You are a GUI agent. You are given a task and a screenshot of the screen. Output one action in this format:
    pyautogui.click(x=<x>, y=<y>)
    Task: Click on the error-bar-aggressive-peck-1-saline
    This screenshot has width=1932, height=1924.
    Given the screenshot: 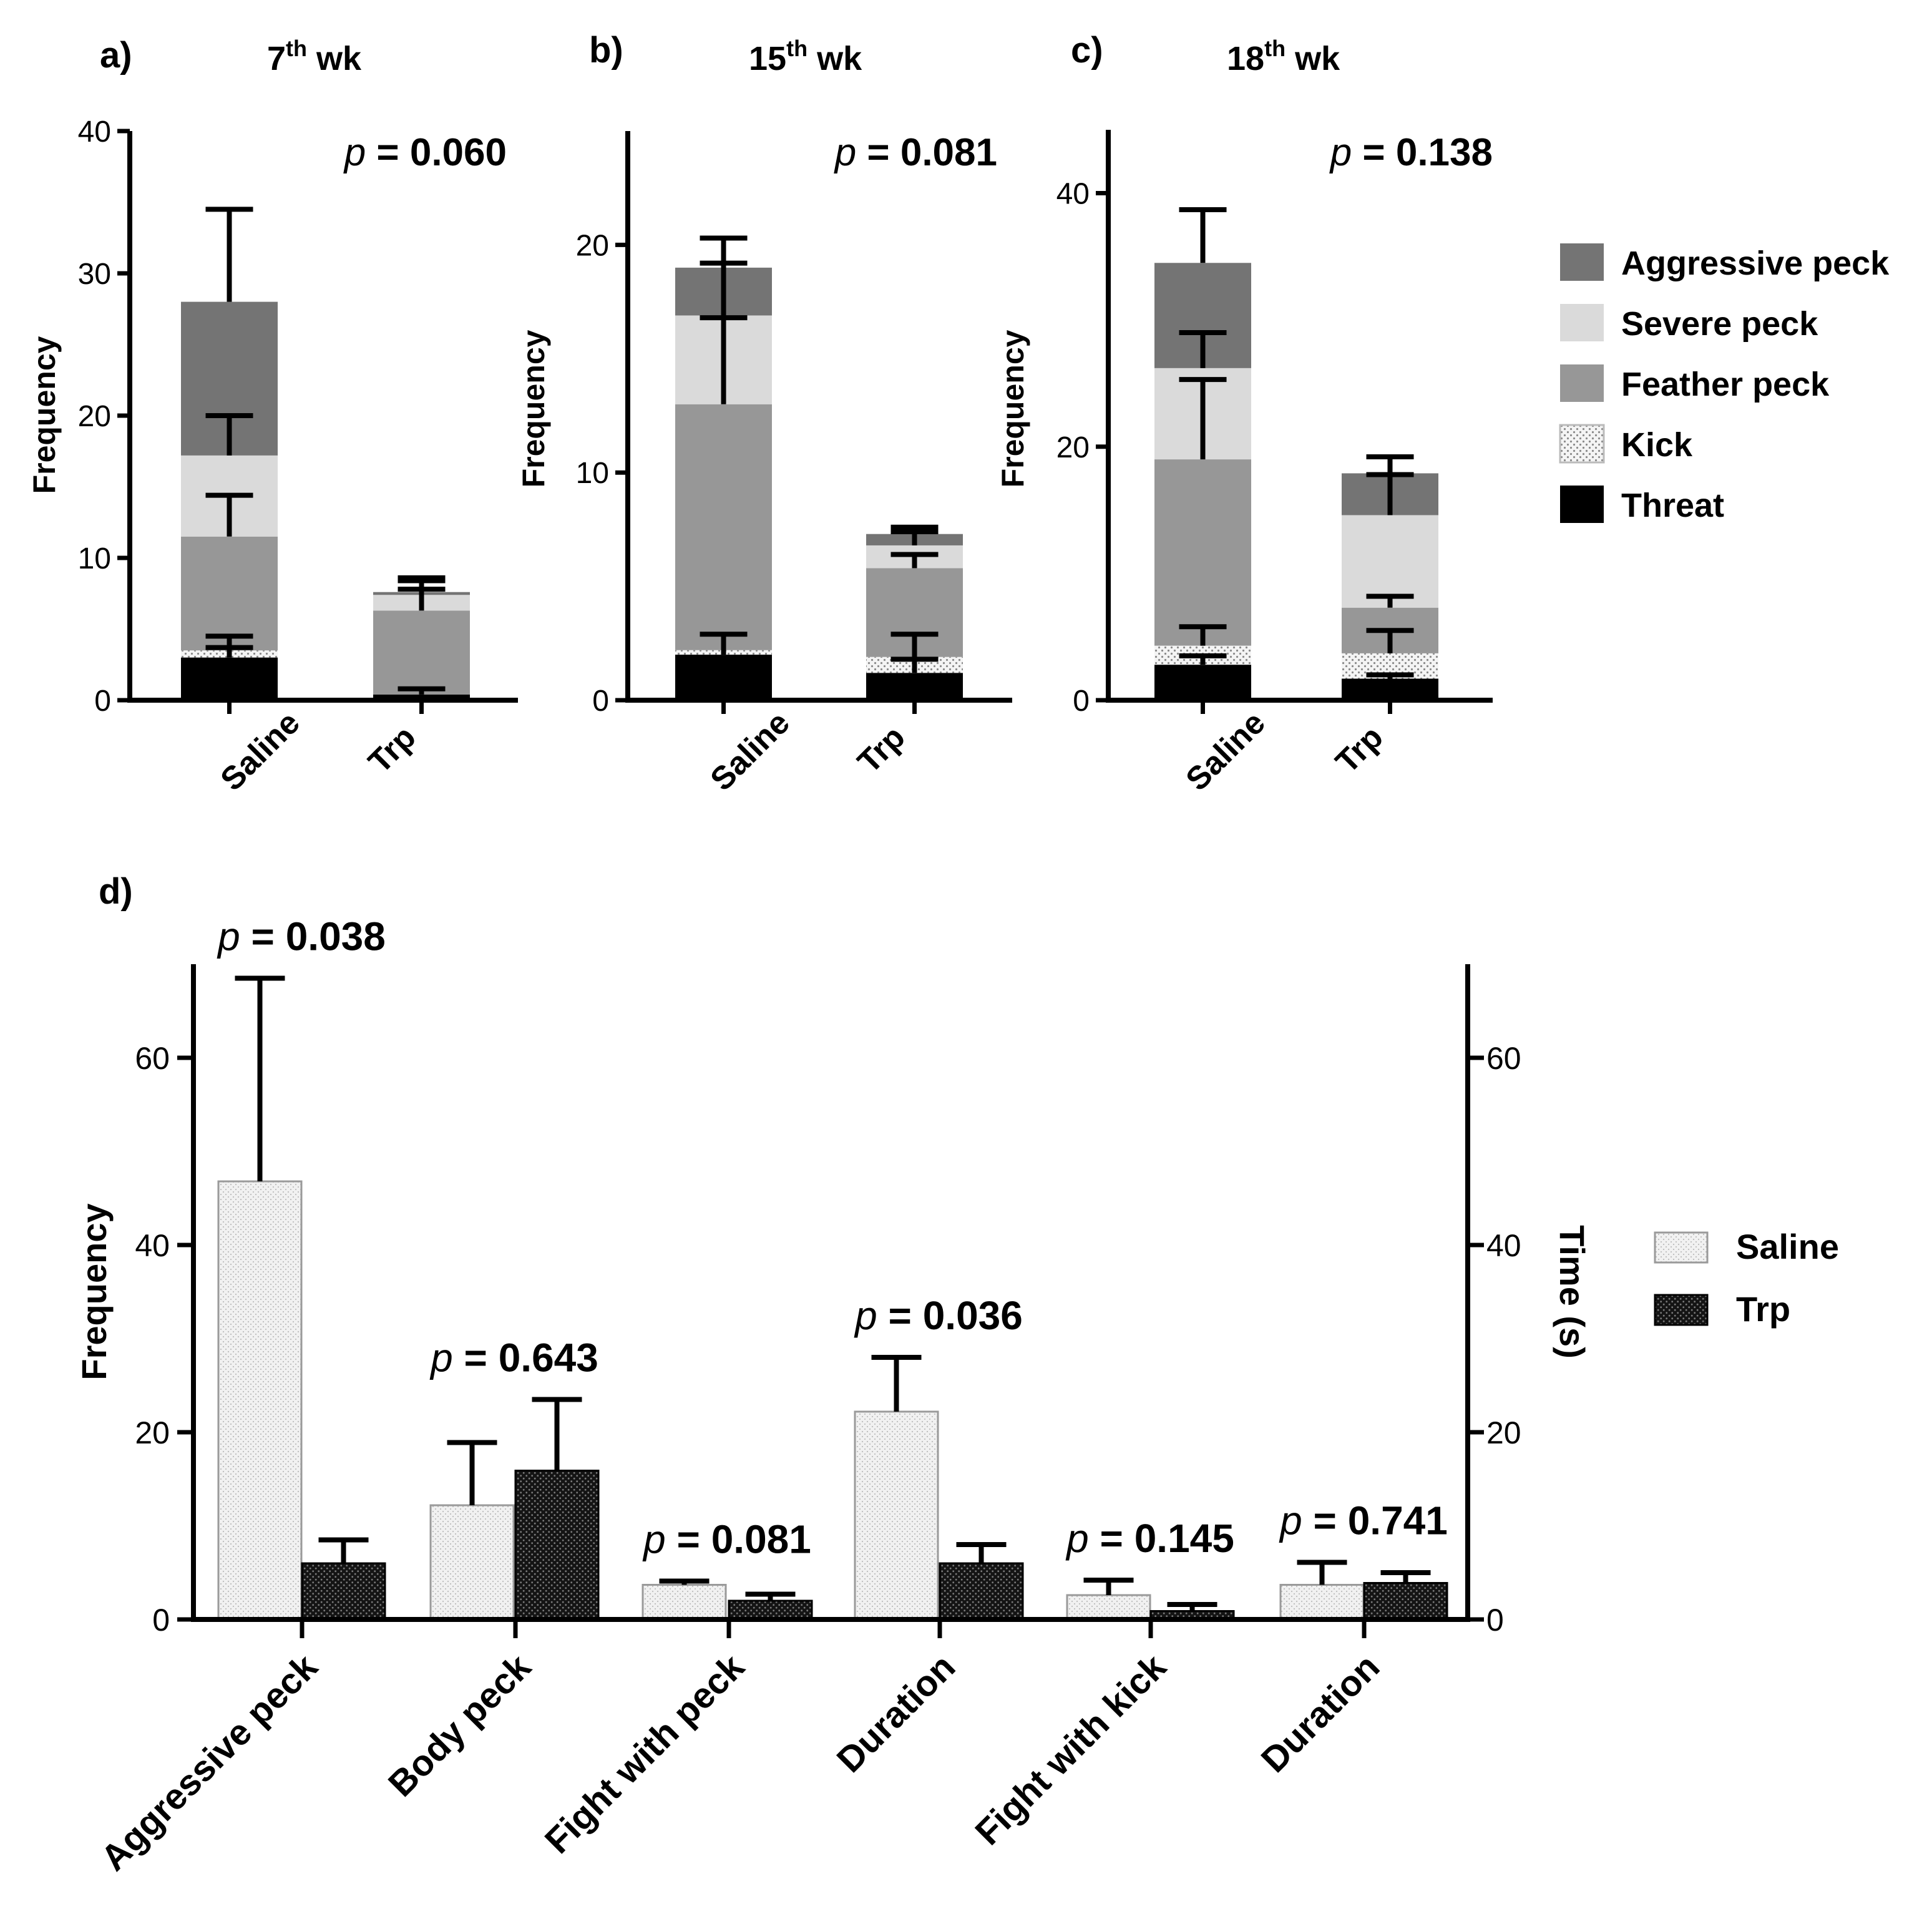 What is the action you would take?
    pyautogui.click(x=260, y=1078)
    